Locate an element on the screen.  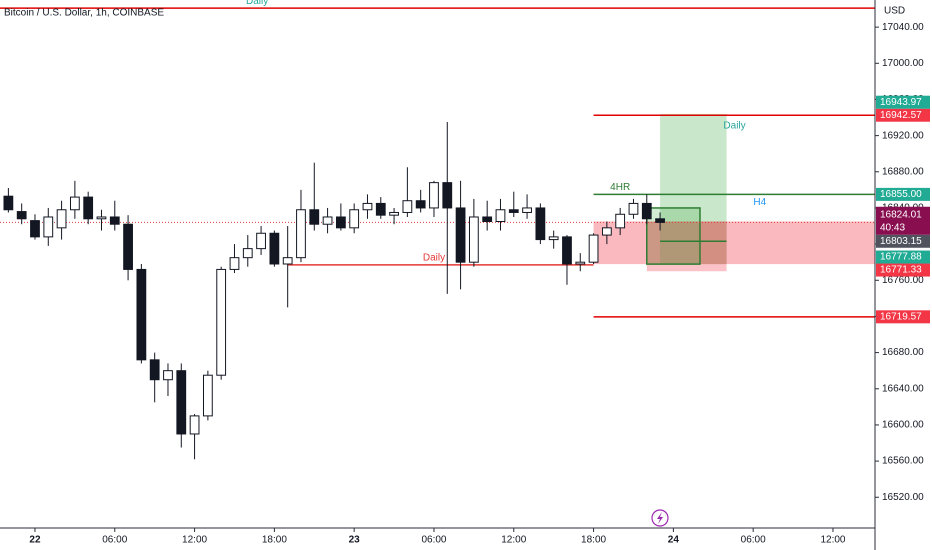
y-tick-label: 16680.00 is located at coordinates (903, 352).